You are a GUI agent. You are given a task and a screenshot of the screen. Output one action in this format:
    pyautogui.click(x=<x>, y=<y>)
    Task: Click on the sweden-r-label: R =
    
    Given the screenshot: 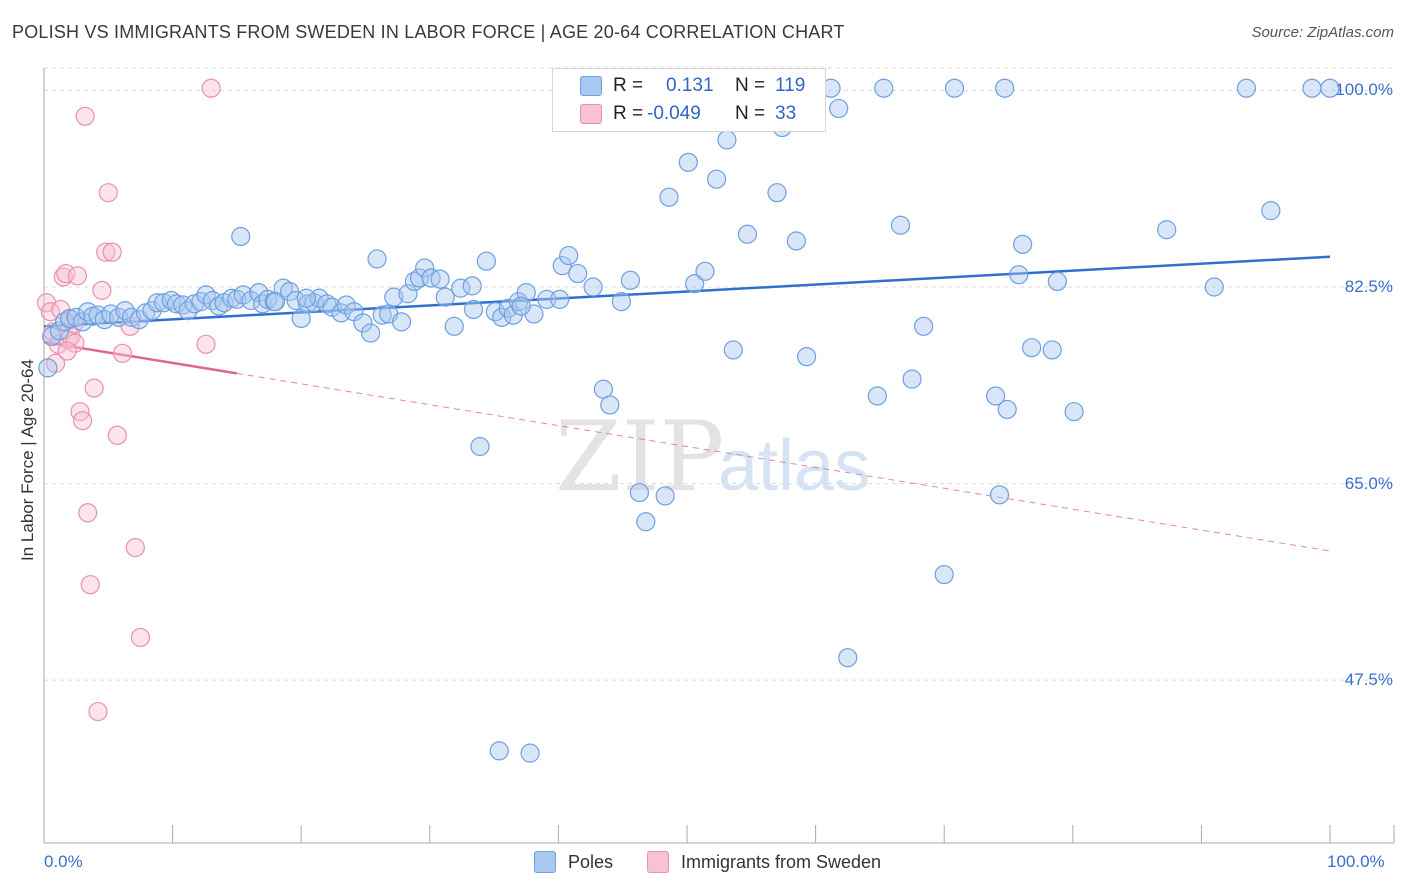 What is the action you would take?
    pyautogui.click(x=628, y=113)
    